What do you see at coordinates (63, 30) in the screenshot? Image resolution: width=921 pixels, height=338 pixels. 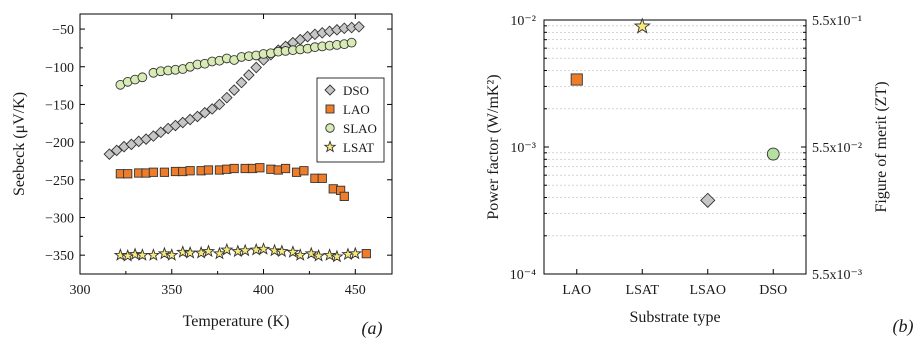 I see `y-tick-label: −50` at bounding box center [63, 30].